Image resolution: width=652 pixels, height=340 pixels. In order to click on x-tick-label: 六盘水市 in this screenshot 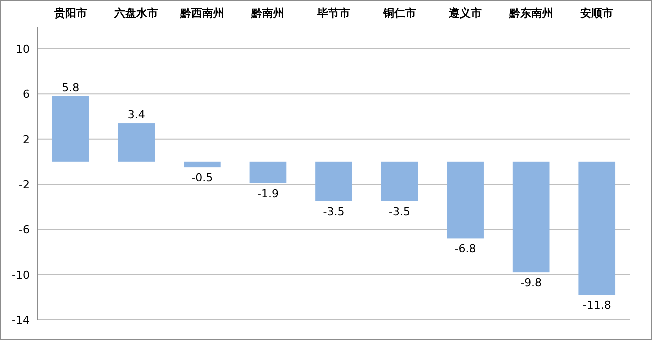, I will do `click(136, 13)`.